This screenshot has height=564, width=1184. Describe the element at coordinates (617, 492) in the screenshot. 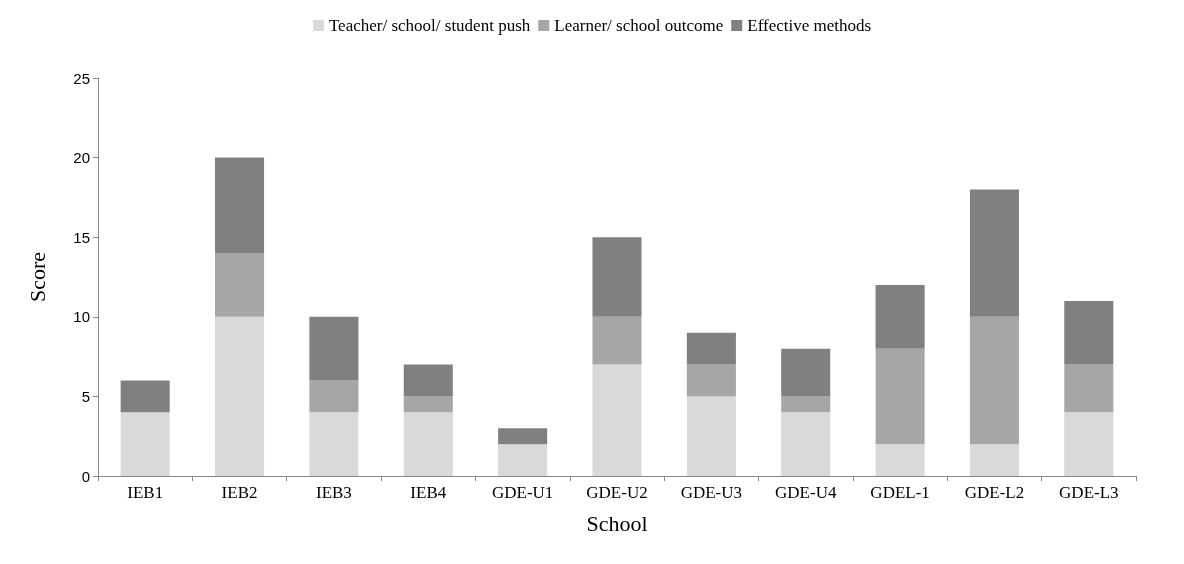

I see `x-tick-label: GDE-U2` at that location.